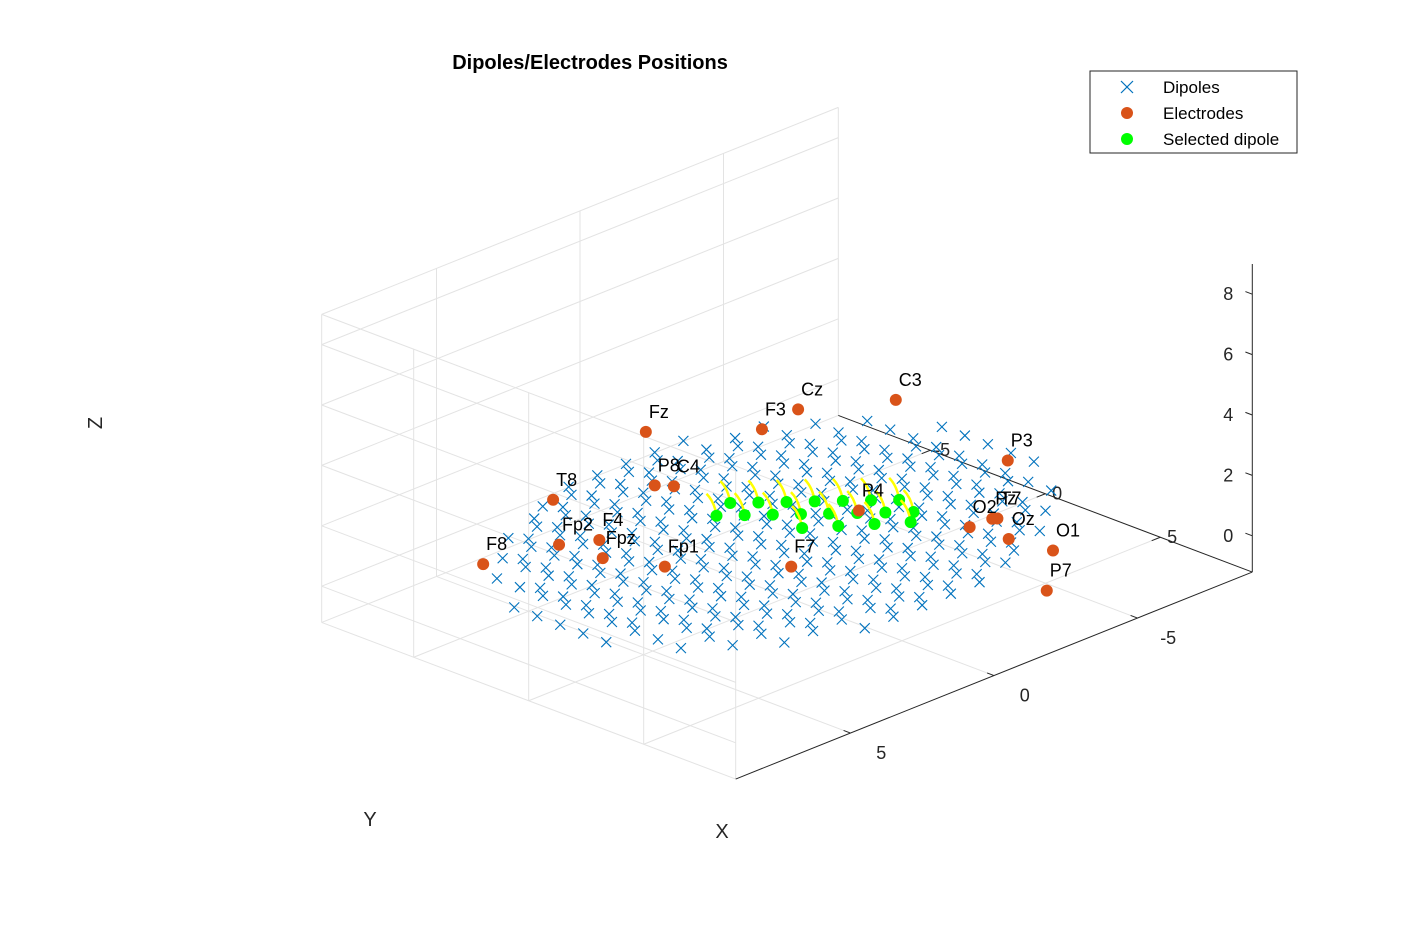 Image resolution: width=1406 pixels, height=938 pixels. Describe the element at coordinates (577, 525) in the screenshot. I see `electrode-label: Fp2` at that location.